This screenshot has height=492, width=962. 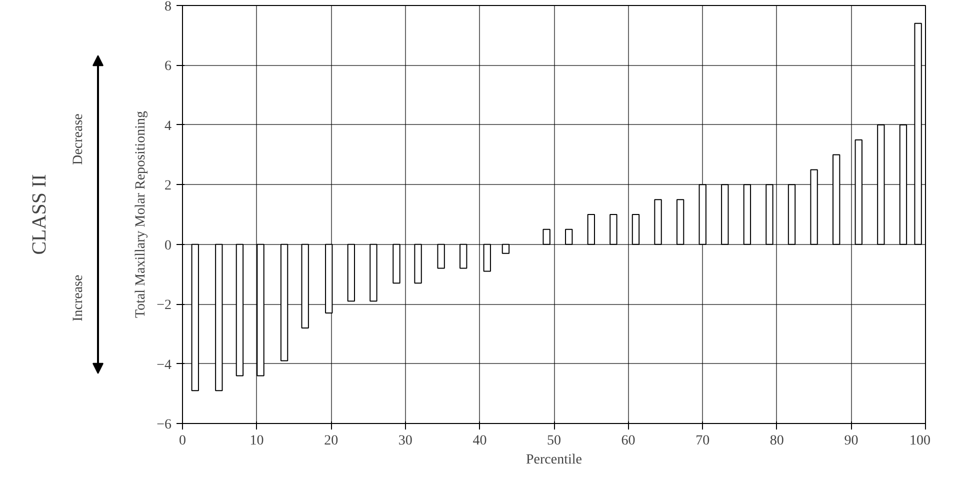 I want to click on x-tick-label: 0, so click(x=182, y=441).